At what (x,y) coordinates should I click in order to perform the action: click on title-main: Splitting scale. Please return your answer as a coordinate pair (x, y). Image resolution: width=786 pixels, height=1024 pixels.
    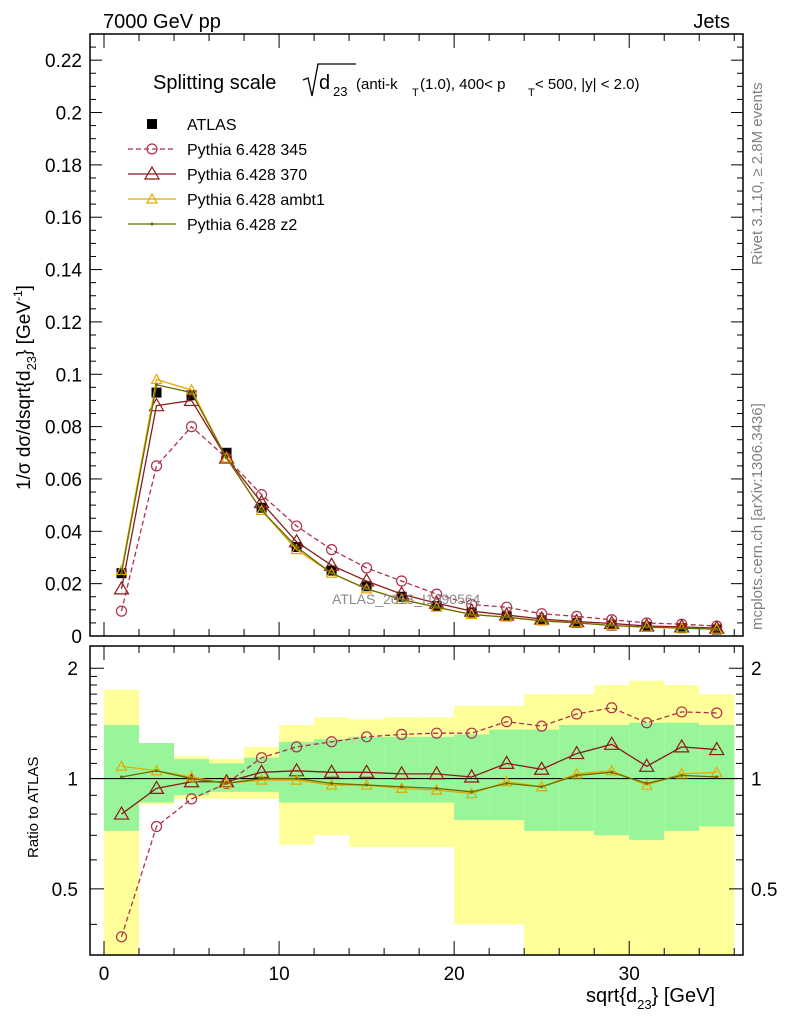
    Looking at the image, I should click on (214, 83).